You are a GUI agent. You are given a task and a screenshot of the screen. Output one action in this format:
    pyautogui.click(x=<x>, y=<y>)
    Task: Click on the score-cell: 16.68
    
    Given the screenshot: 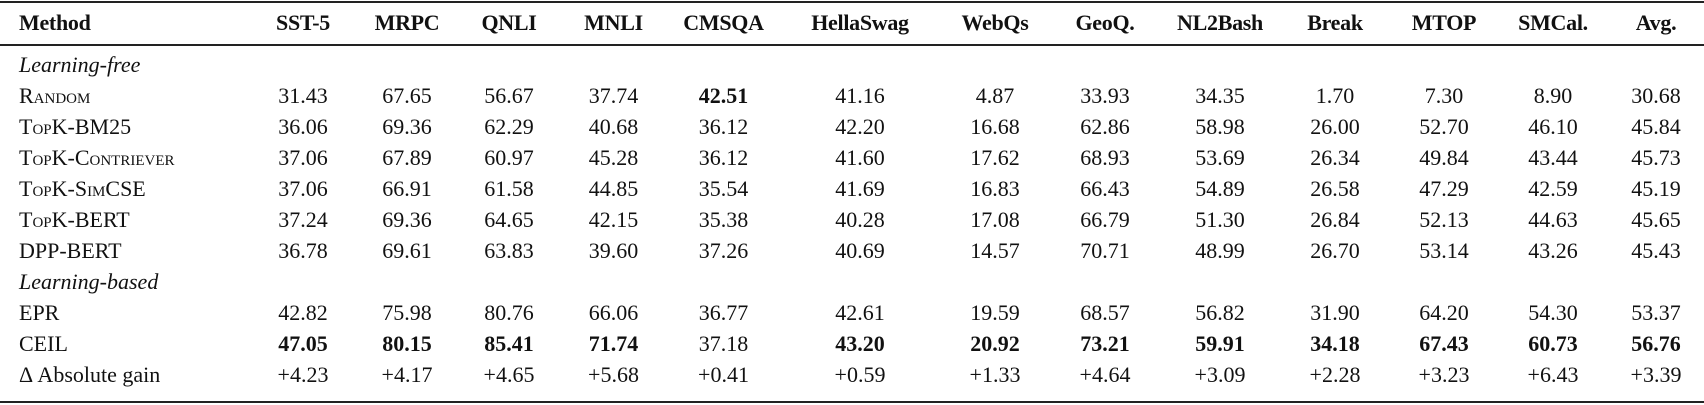 What is the action you would take?
    pyautogui.click(x=995, y=126)
    